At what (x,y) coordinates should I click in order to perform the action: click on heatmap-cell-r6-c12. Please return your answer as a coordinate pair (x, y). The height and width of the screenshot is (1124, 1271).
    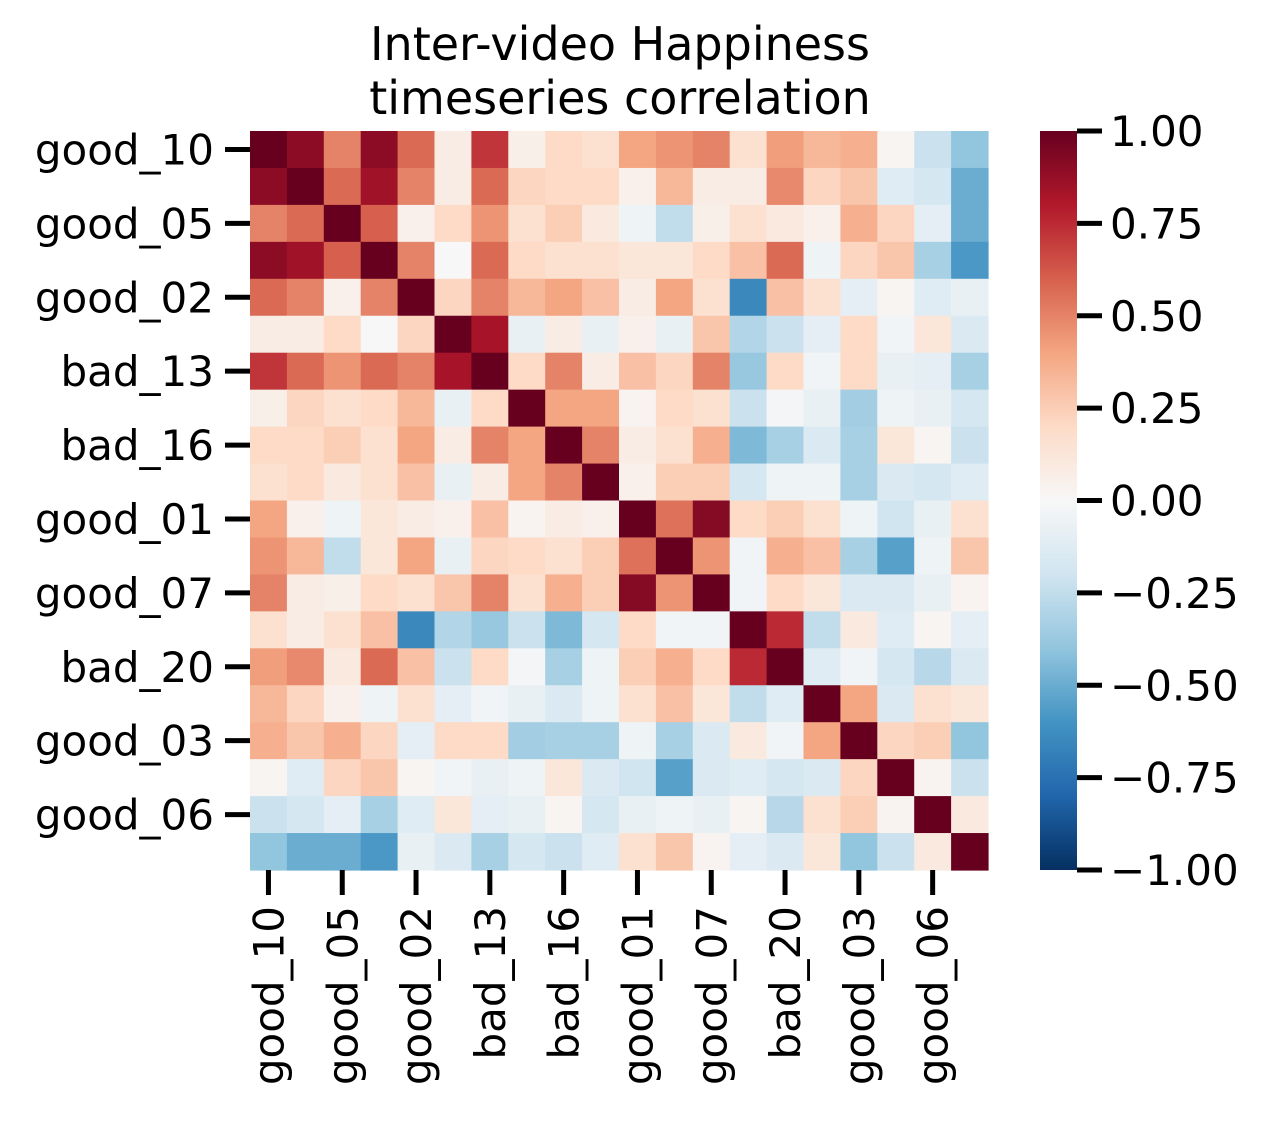
    Looking at the image, I should click on (711, 371).